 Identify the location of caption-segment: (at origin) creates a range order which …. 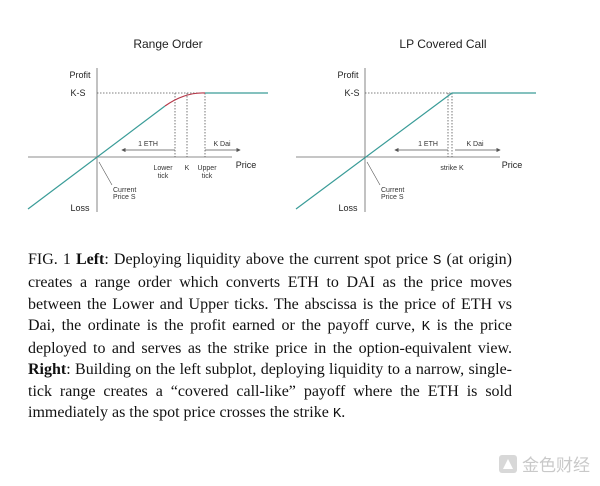
(270, 292).